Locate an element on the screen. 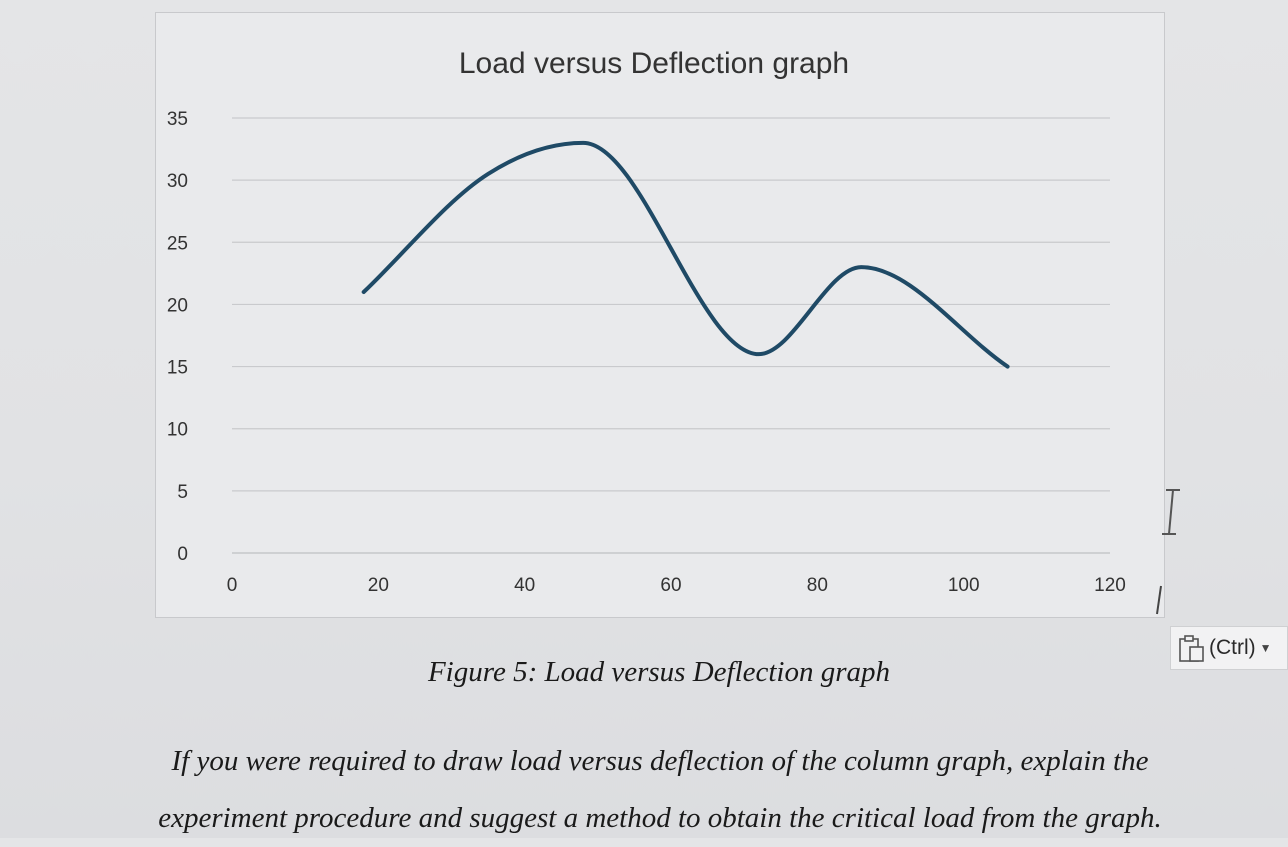 The height and width of the screenshot is (847, 1288). insertion-caret is located at coordinates (1159, 600).